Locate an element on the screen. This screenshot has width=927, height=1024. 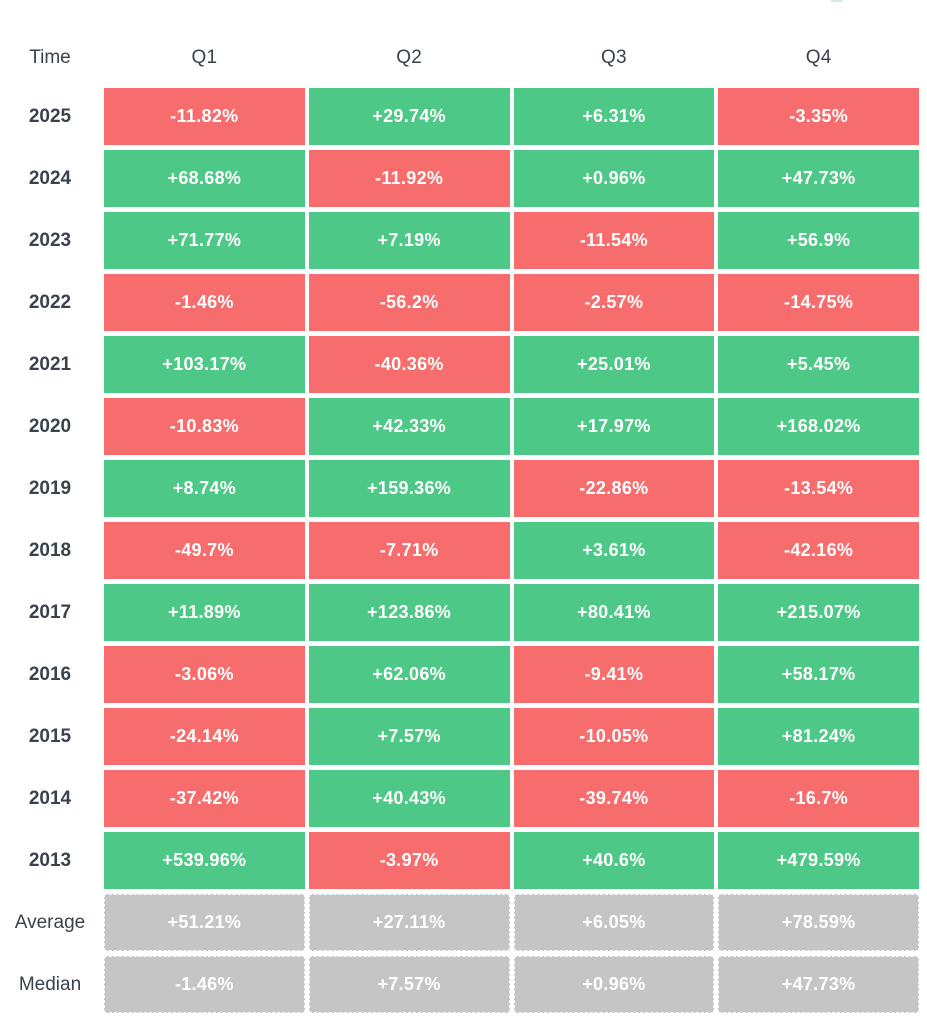
return-cell: -3.35% is located at coordinates (818, 116).